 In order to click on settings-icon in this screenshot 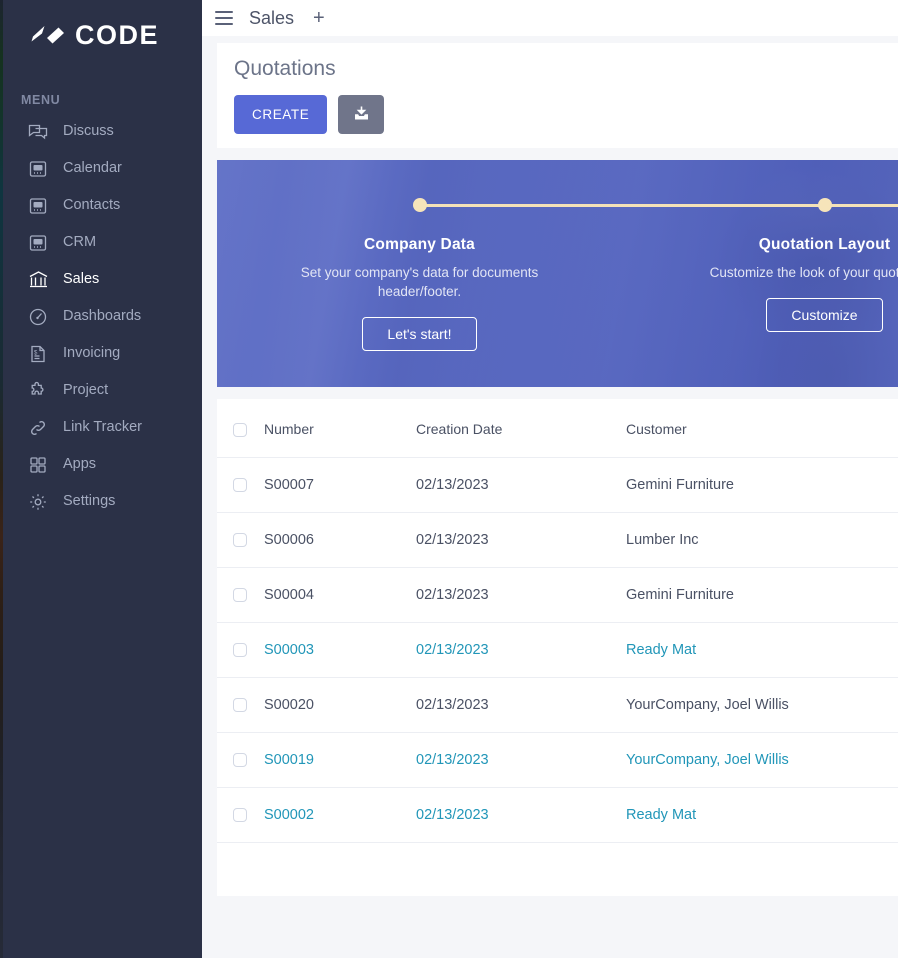, I will do `click(38, 502)`.